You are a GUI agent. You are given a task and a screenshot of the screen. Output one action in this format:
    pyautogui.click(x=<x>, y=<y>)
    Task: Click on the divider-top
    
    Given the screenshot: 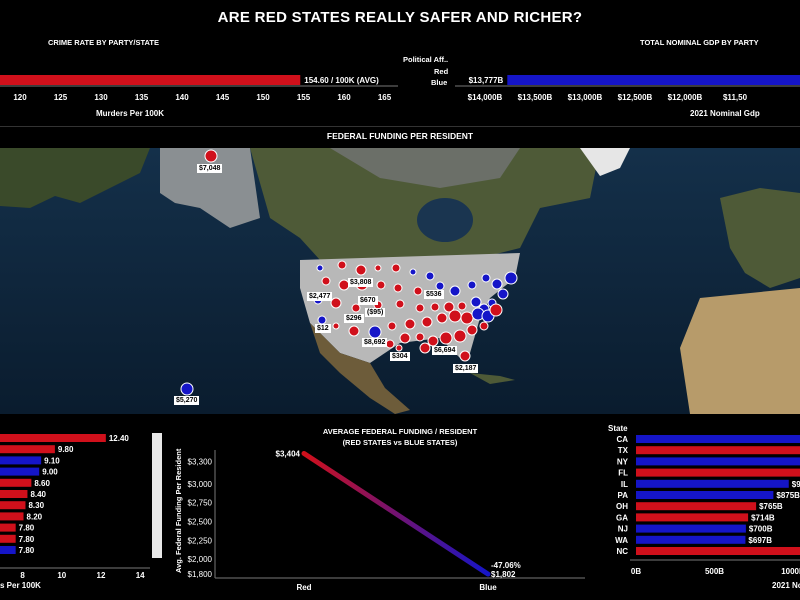 What is the action you would take?
    pyautogui.click(x=400, y=126)
    